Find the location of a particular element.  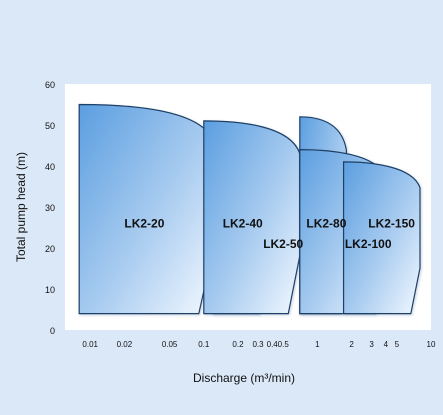

x-tick-label: 0.01 is located at coordinates (90, 344).